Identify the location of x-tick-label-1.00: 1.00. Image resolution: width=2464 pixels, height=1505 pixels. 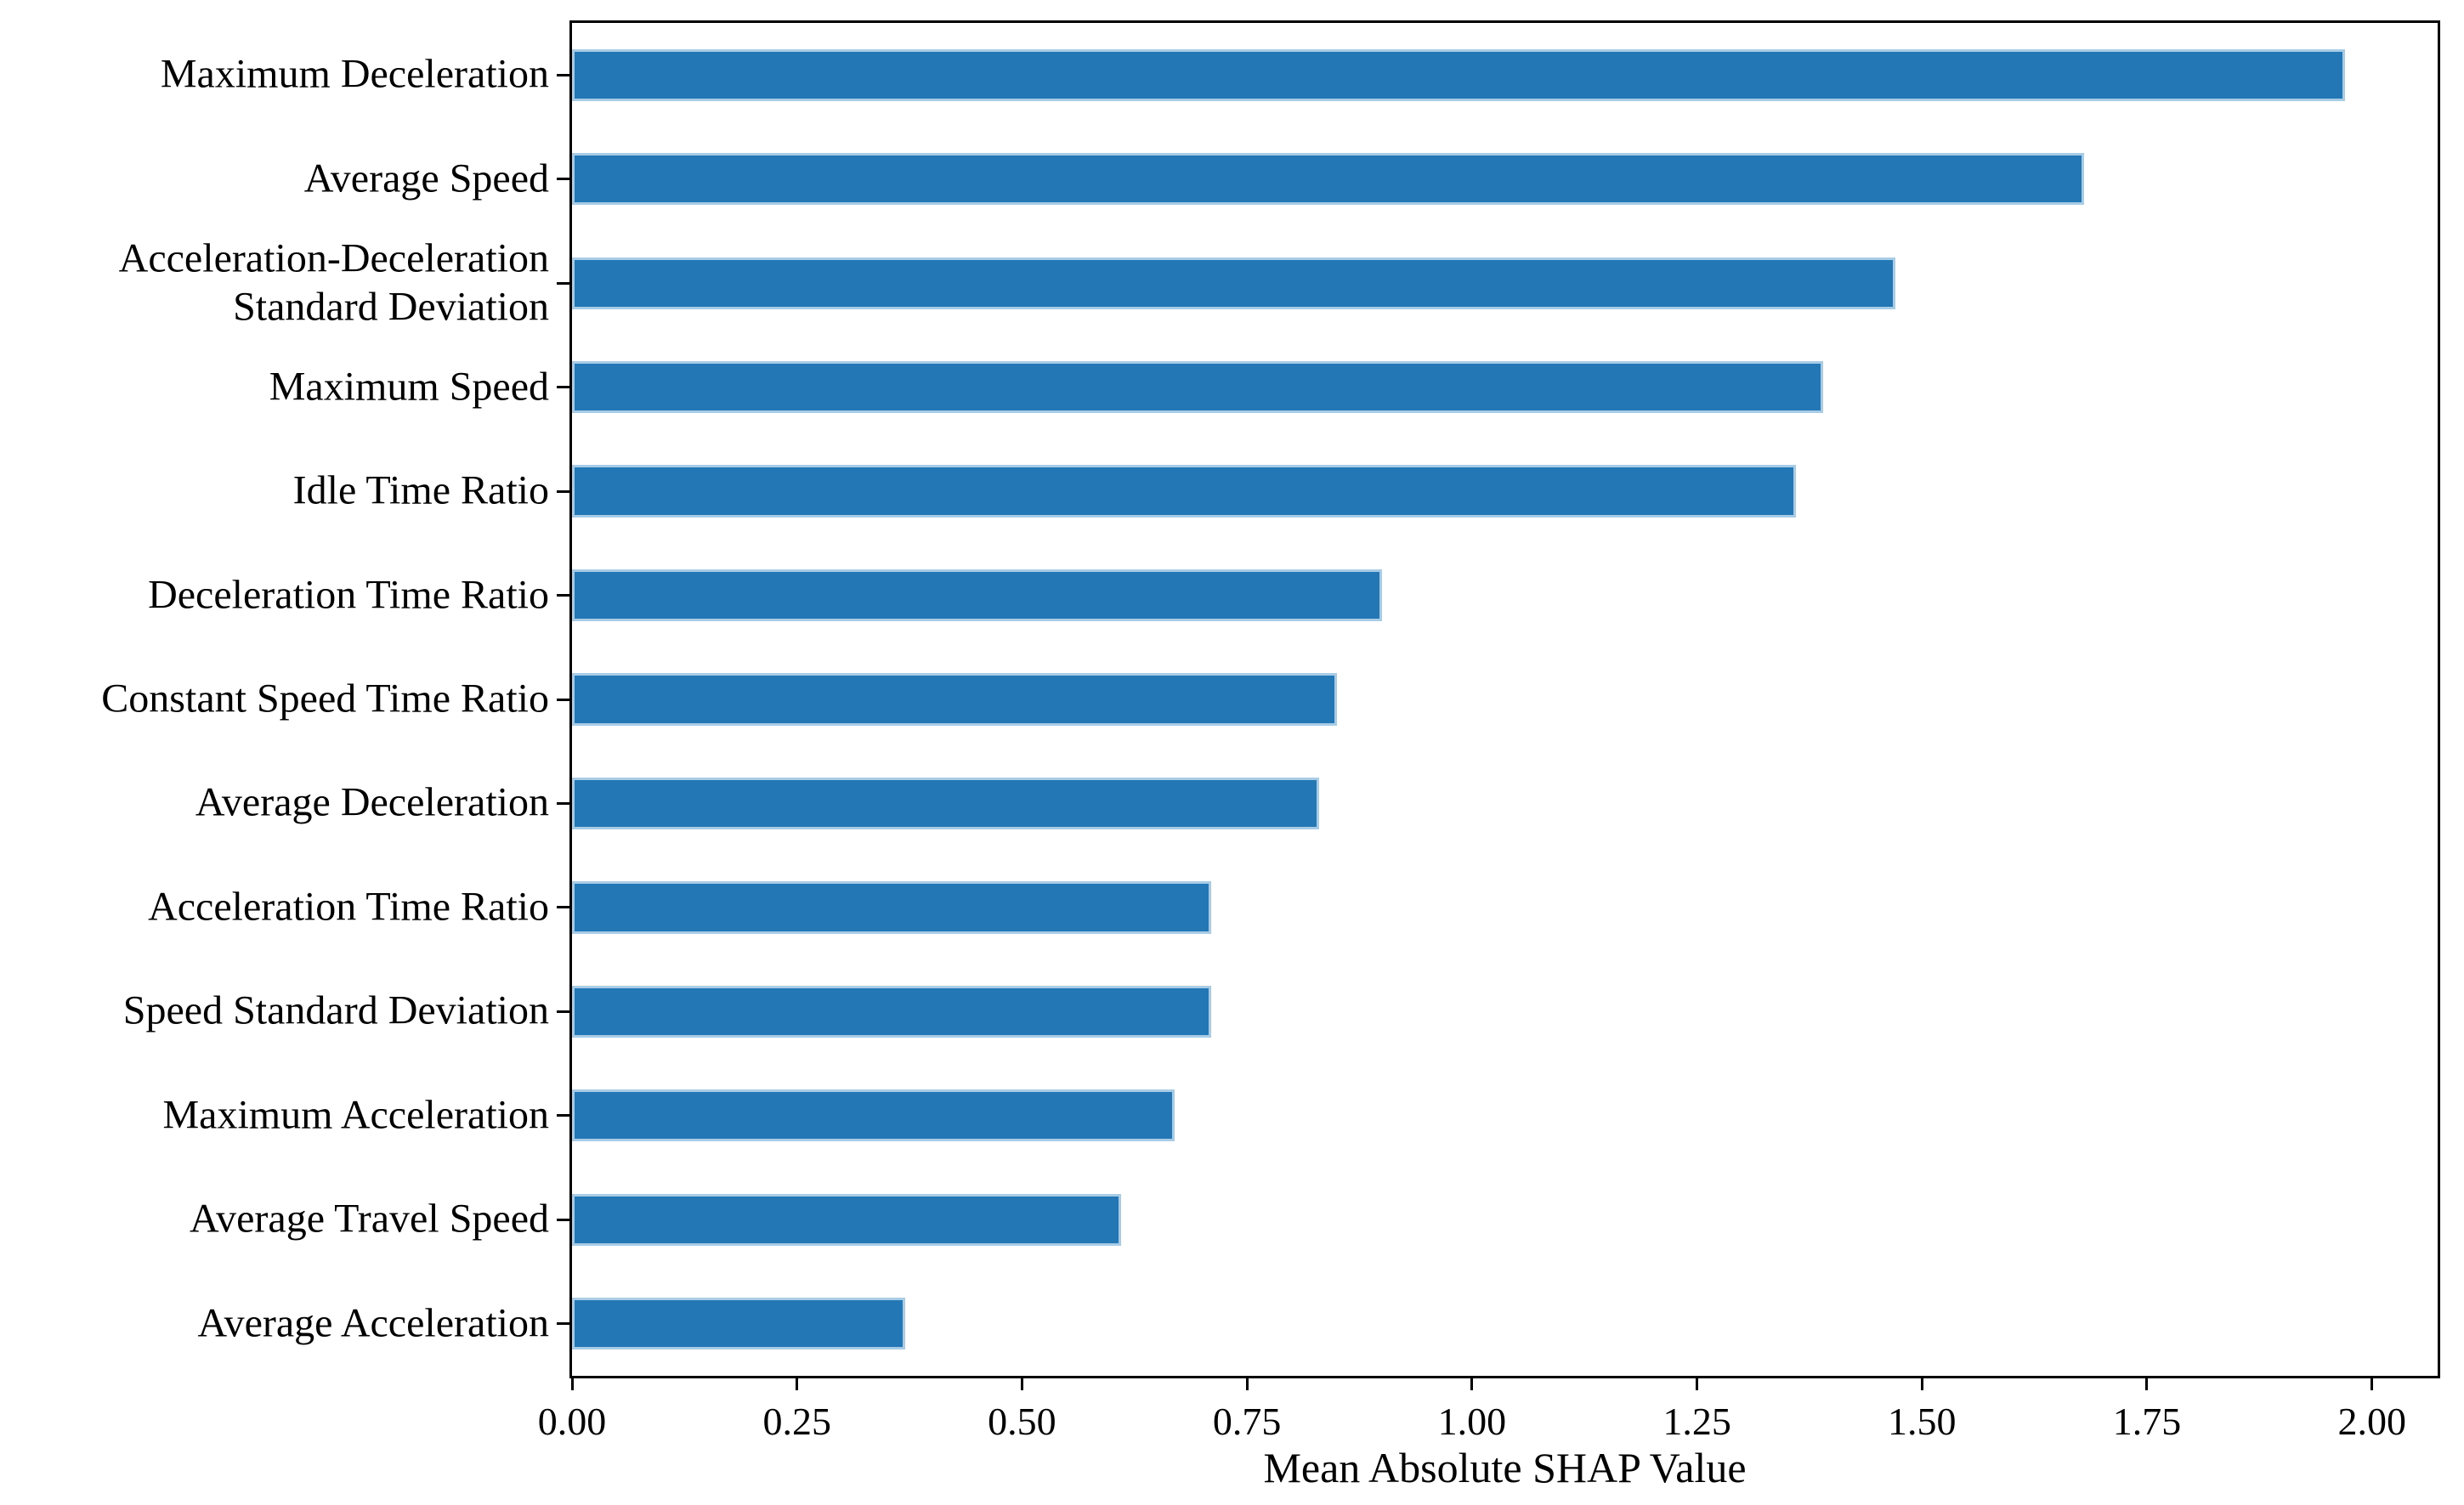
(1472, 1421).